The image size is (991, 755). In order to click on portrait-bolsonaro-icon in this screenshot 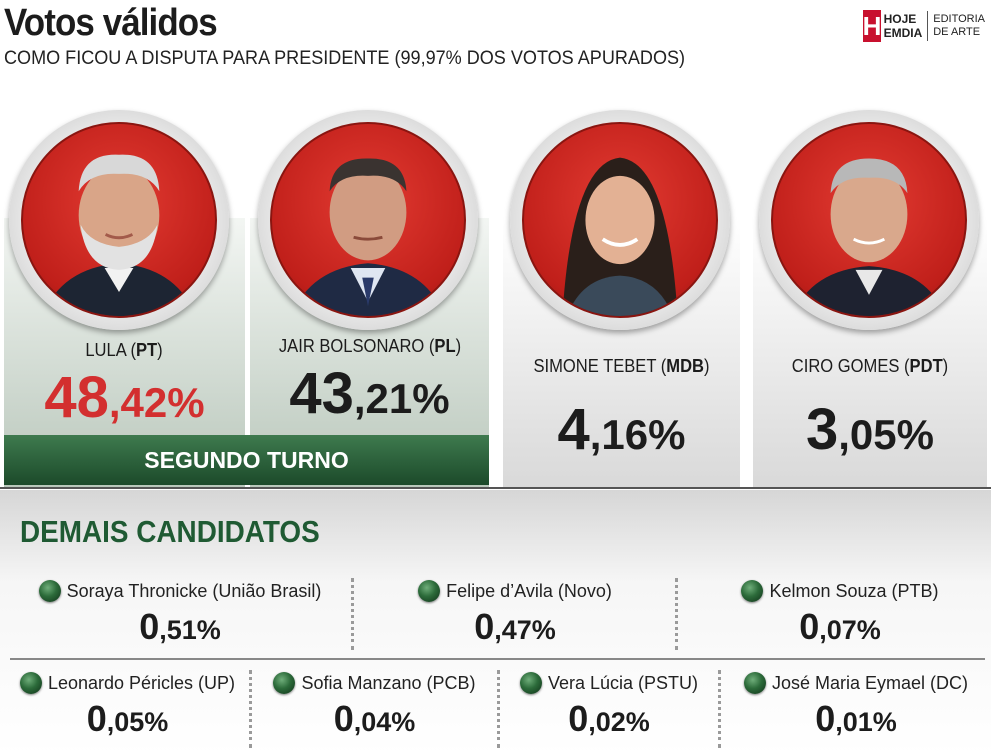, I will do `click(368, 237)`.